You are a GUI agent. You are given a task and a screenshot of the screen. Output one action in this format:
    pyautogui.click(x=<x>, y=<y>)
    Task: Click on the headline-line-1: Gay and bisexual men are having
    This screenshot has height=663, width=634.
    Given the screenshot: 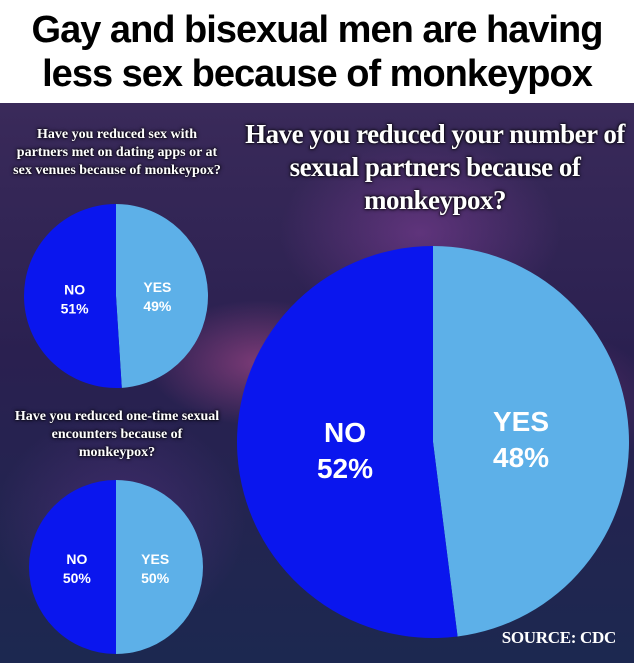 What is the action you would take?
    pyautogui.click(x=317, y=29)
    